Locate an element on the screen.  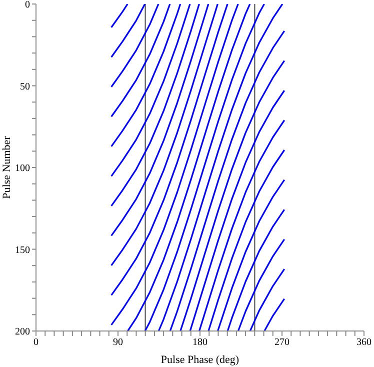
y-tick-label: 100 is located at coordinates (22, 168).